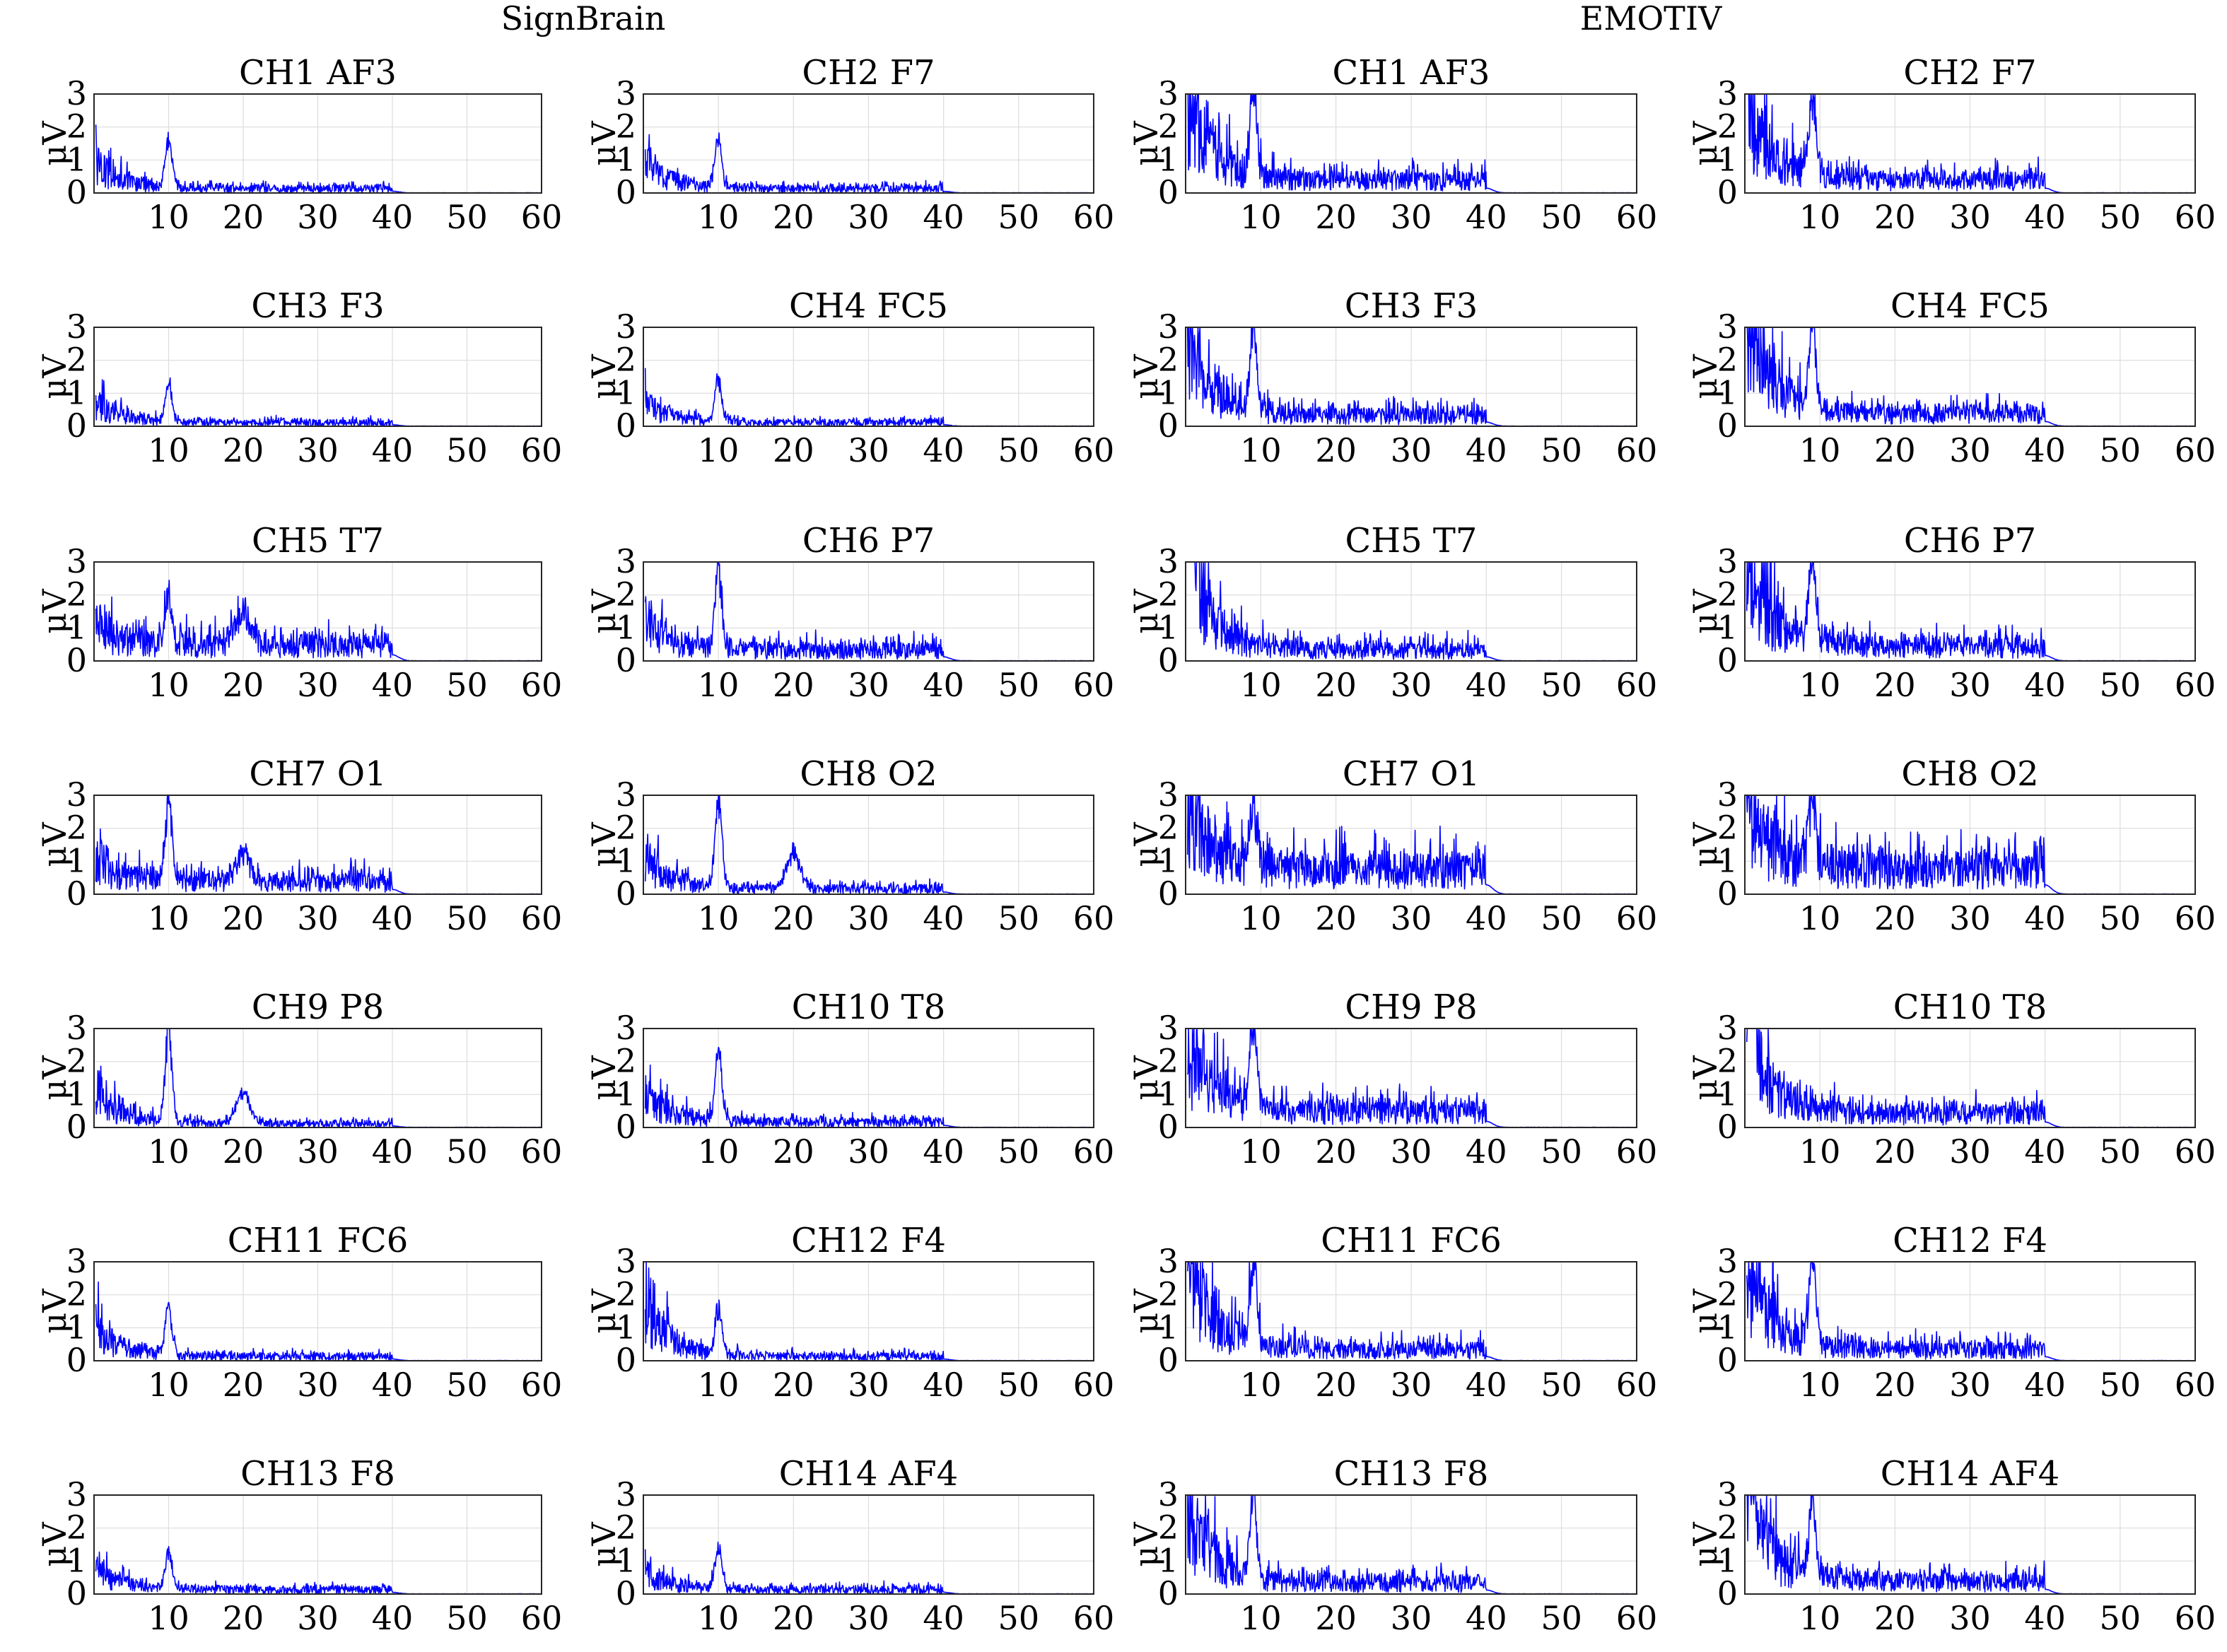 This screenshot has width=2227, height=1652. Describe the element at coordinates (1168, 1560) in the screenshot. I see `p26-emotiv-ch13-f8-ytick-label: 1` at that location.